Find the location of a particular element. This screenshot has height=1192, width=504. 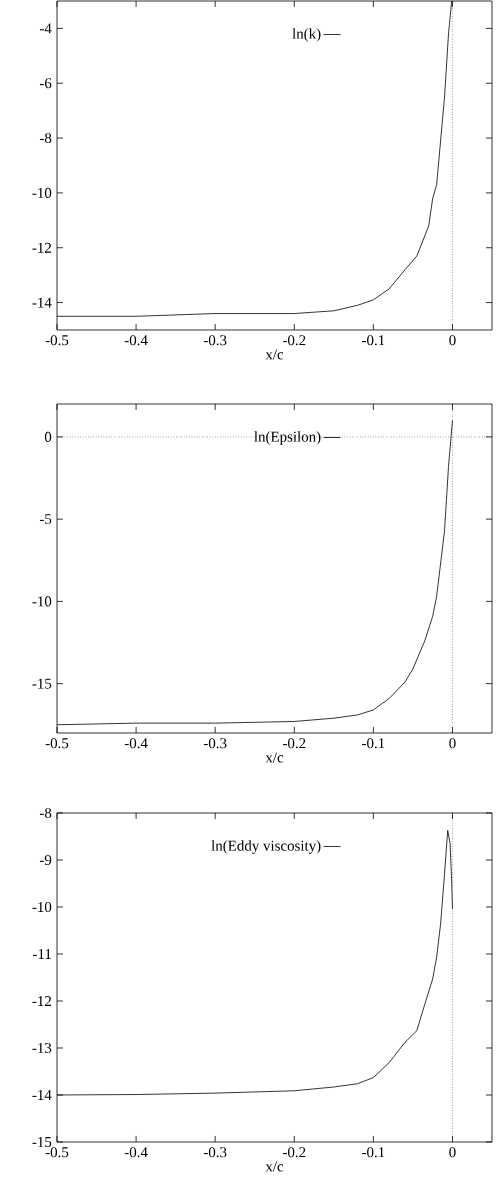

y-tick-label: 0 is located at coordinates (48, 436).